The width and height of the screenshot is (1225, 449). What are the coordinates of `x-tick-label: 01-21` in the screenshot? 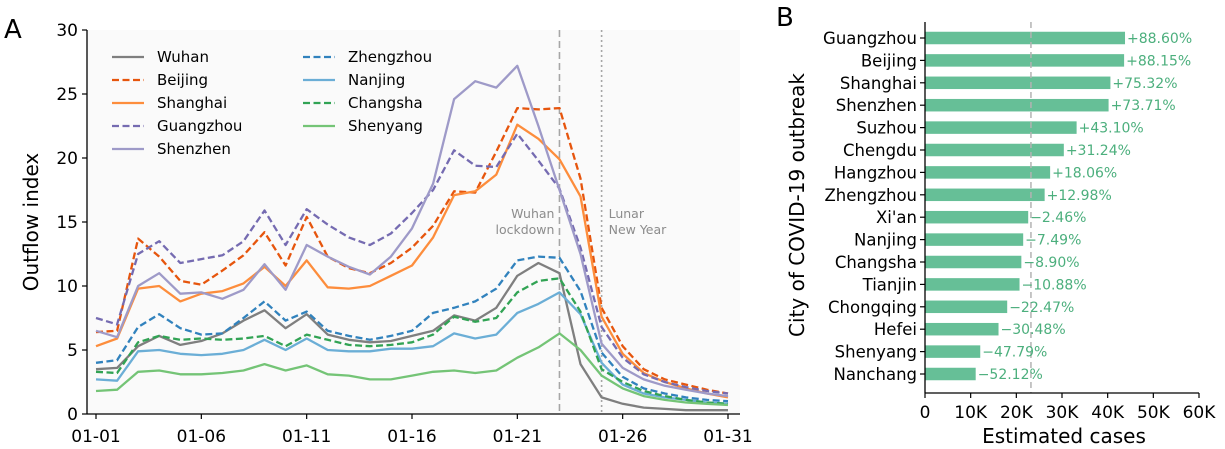 It's located at (517, 437).